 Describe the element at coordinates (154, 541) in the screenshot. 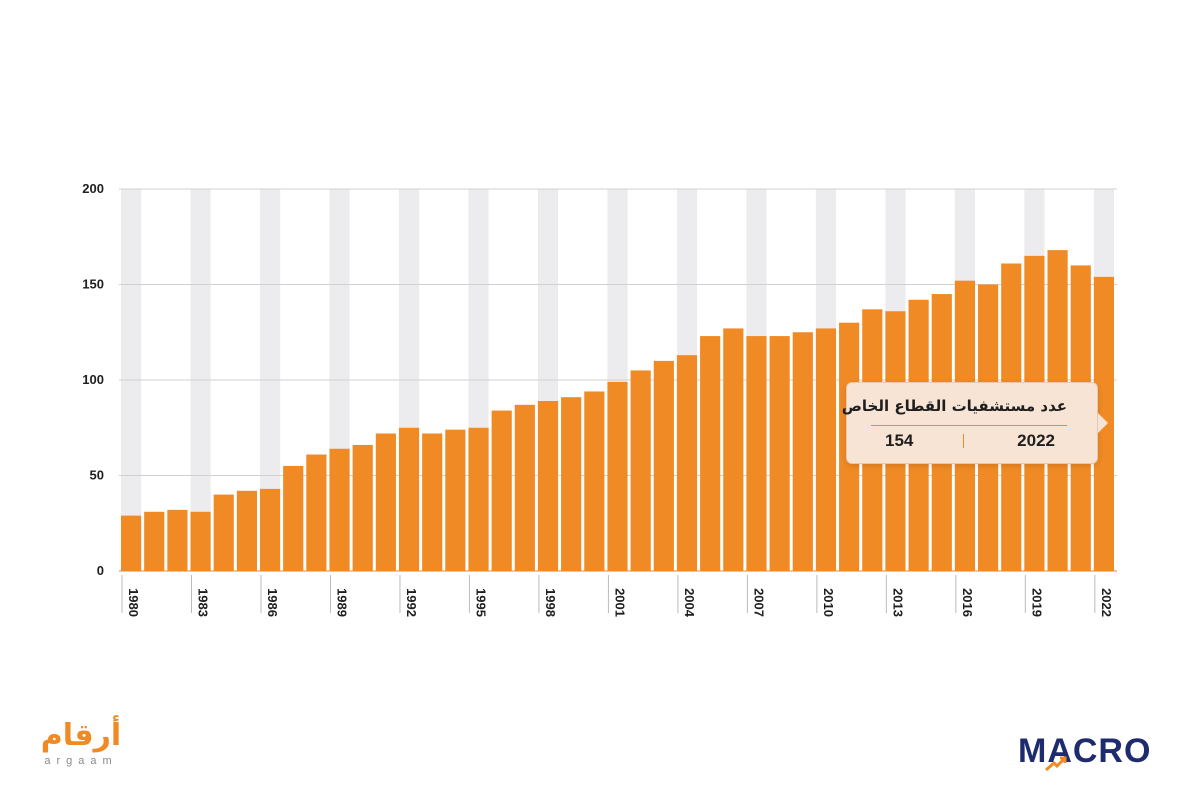

I see `bar-1981` at that location.